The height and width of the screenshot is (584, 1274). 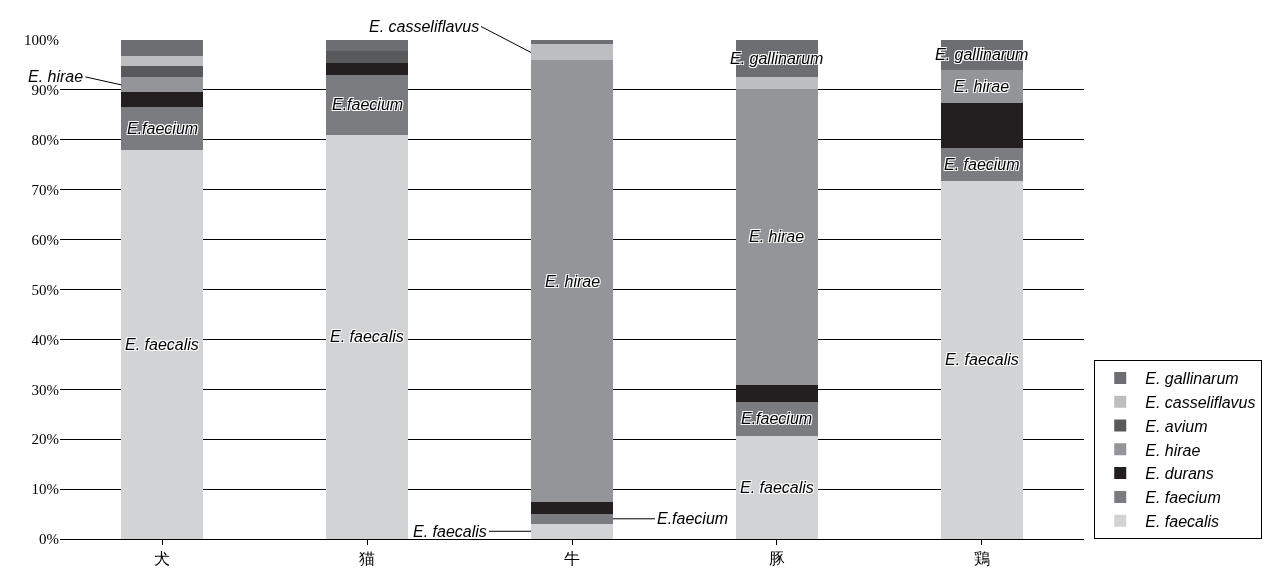 What do you see at coordinates (49, 539) in the screenshot?
I see `y-tick-label: 0%` at bounding box center [49, 539].